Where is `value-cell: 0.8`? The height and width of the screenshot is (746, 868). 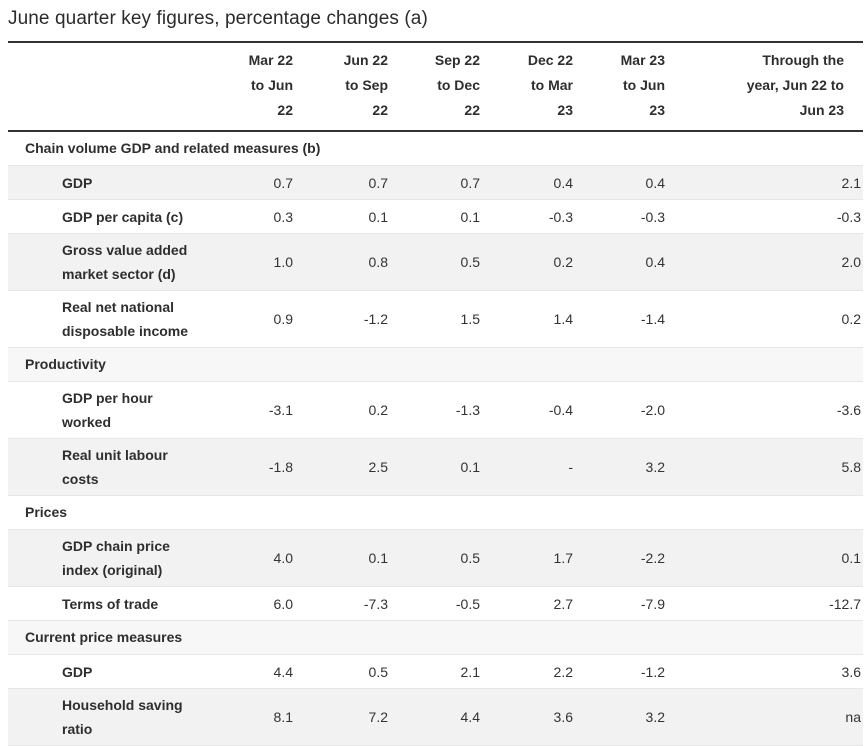 value-cell: 0.8 is located at coordinates (378, 262).